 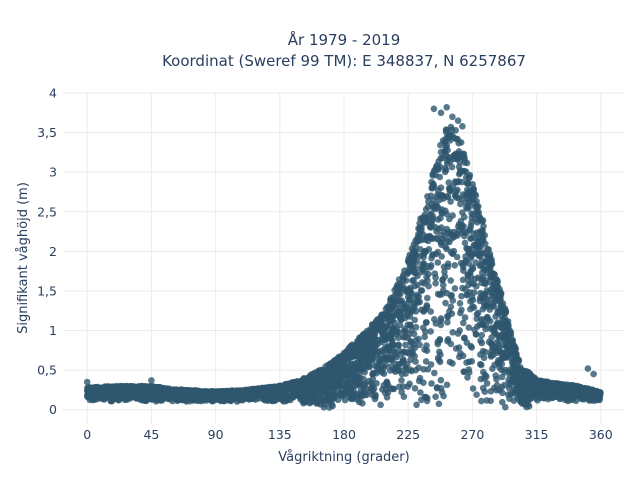 I want to click on y-tick-label: 2, so click(x=53, y=251).